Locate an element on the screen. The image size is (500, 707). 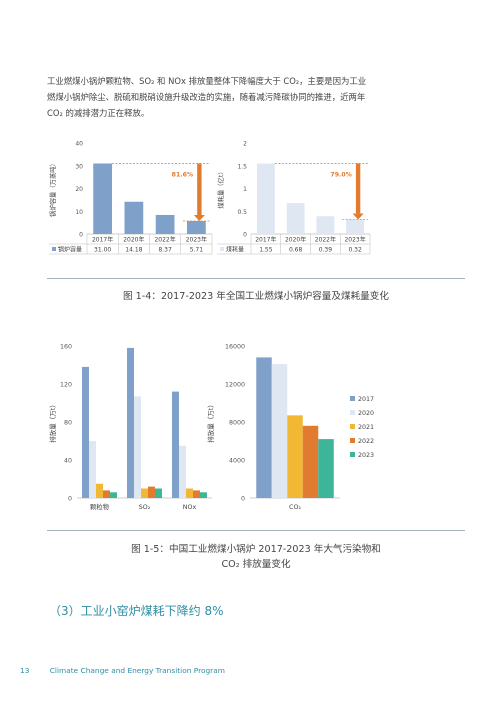
y-axis-label: 煤耗量（亿t） is located at coordinates (220, 188).